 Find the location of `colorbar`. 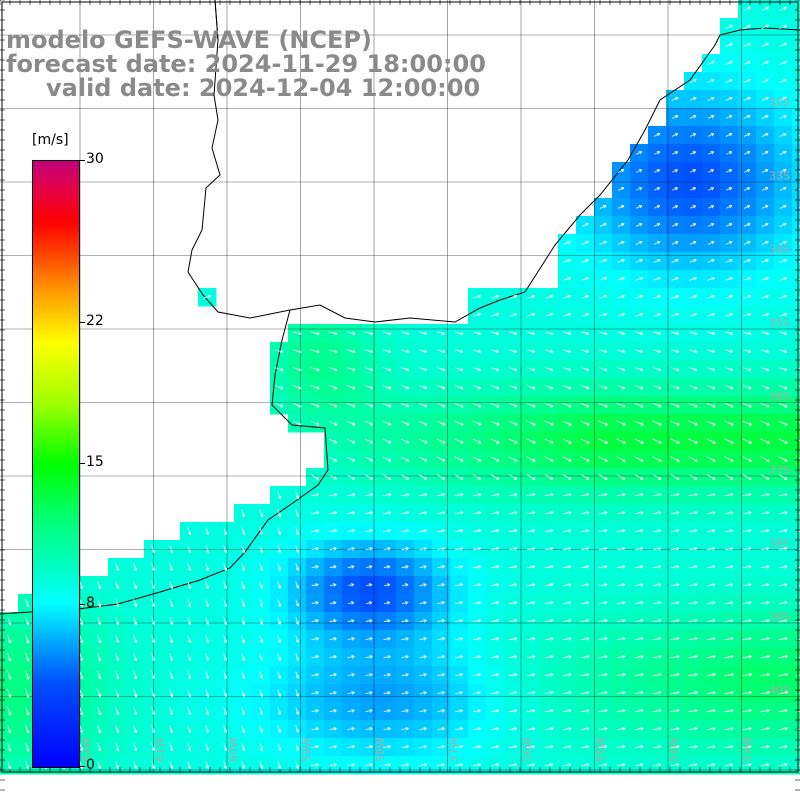

colorbar is located at coordinates (56, 464).